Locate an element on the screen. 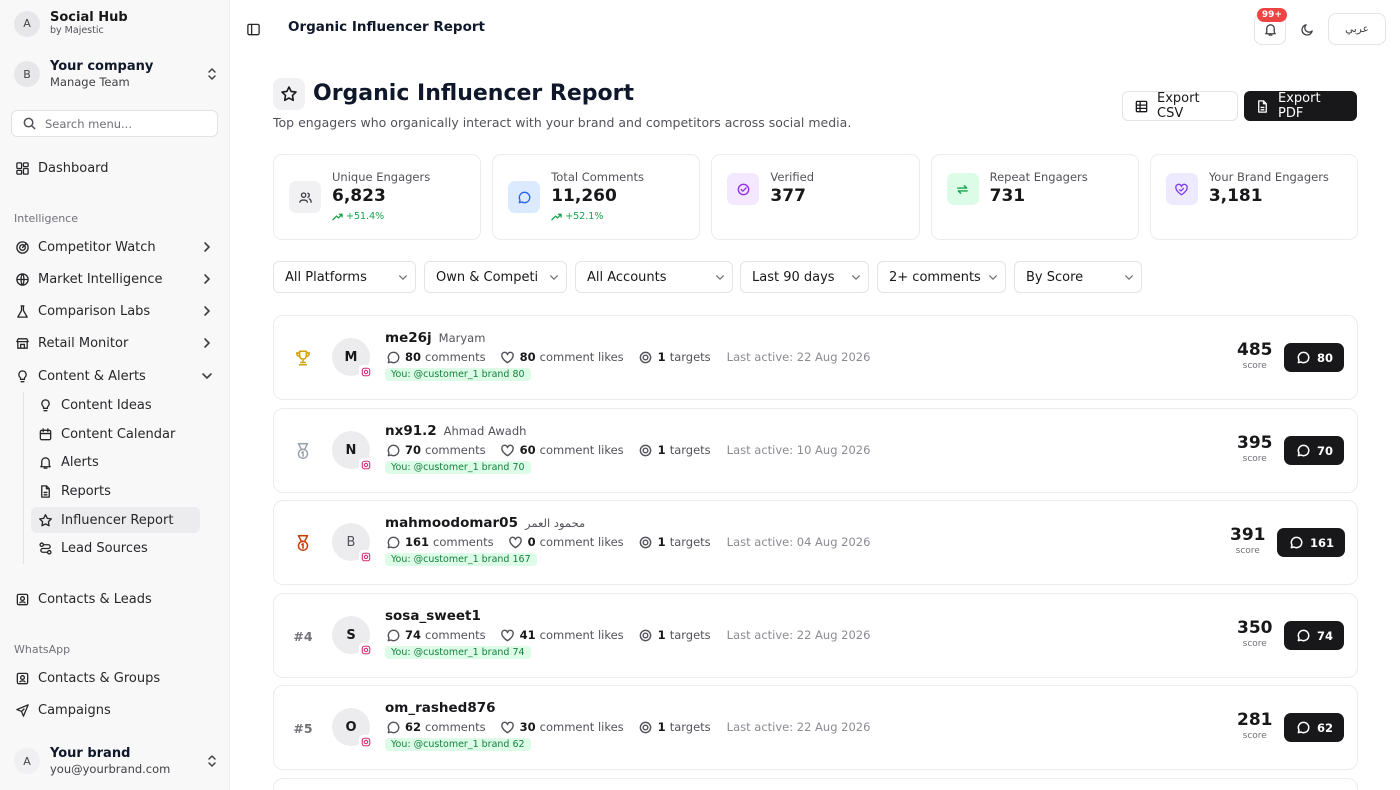 The height and width of the screenshot is (790, 1400). brand-badge-count: 80 is located at coordinates (518, 374).